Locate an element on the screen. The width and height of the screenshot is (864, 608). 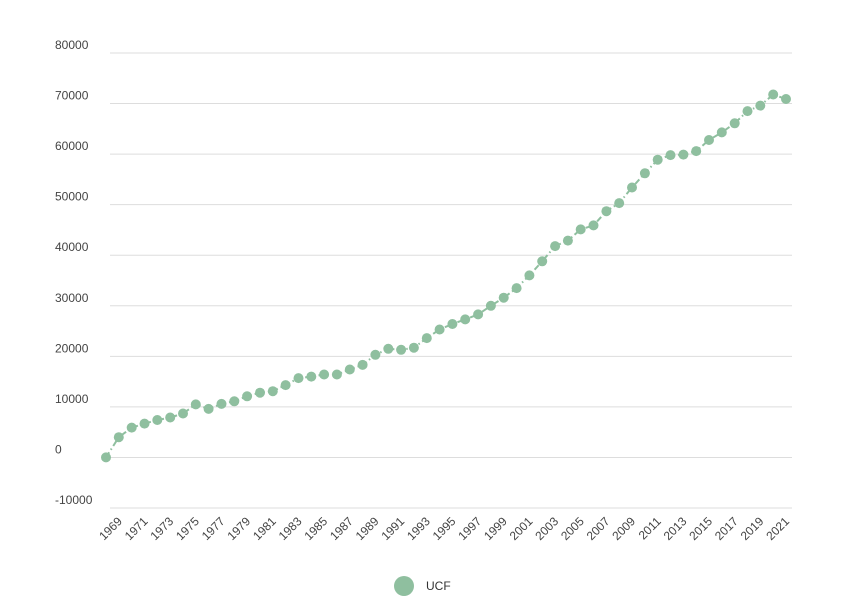
x-tick-label: 2007 is located at coordinates (598, 528).